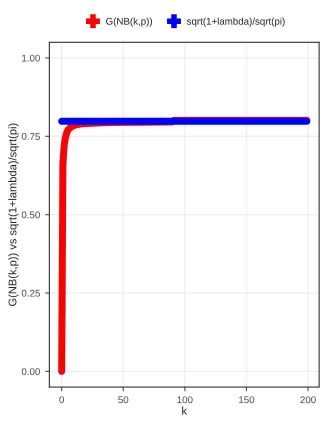 This screenshot has height=423, width=329. Describe the element at coordinates (31, 214) in the screenshot. I see `y-tick-label: 0.50` at that location.